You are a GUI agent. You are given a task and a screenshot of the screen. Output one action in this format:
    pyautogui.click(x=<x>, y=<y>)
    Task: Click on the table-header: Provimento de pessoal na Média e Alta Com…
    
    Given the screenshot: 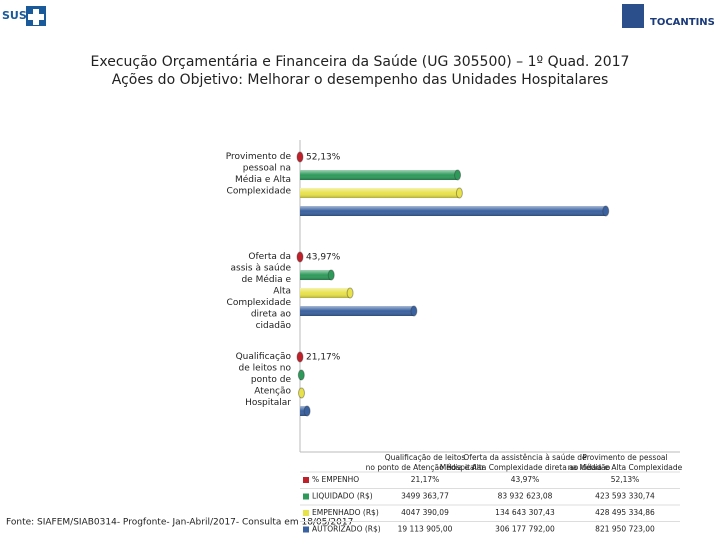 What is the action you would take?
    pyautogui.click(x=625, y=462)
    